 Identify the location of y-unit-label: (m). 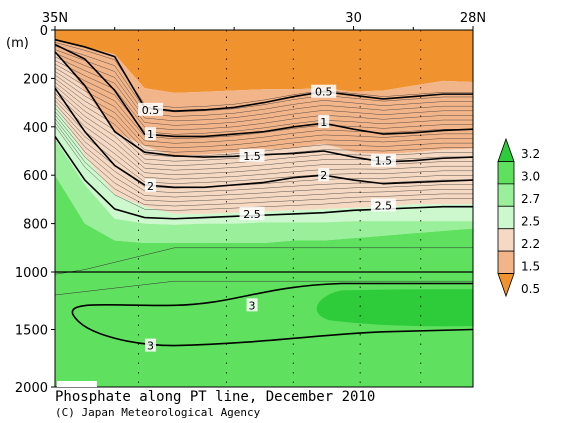
(17, 43).